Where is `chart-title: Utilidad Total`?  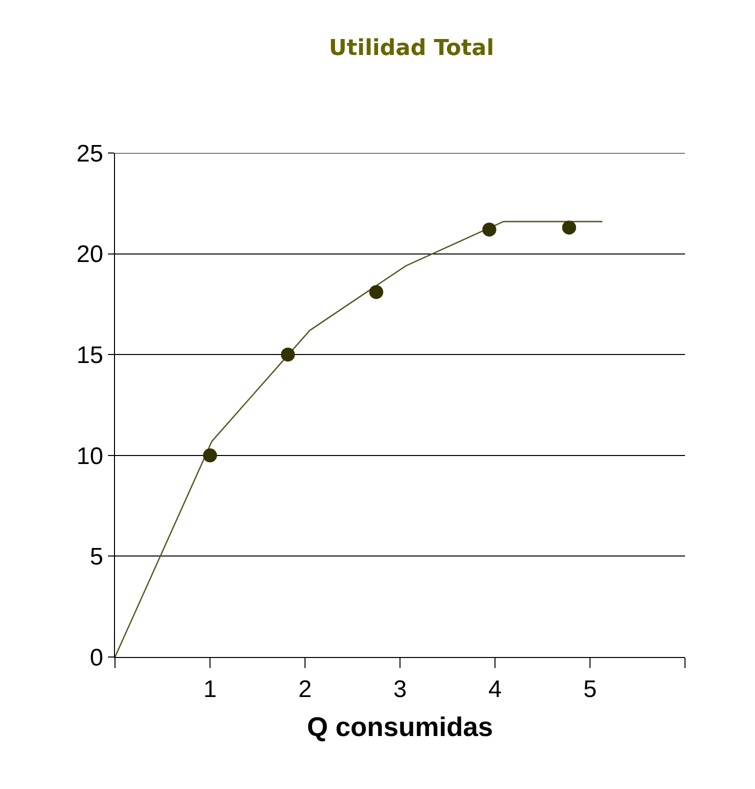 chart-title: Utilidad Total is located at coordinates (411, 48).